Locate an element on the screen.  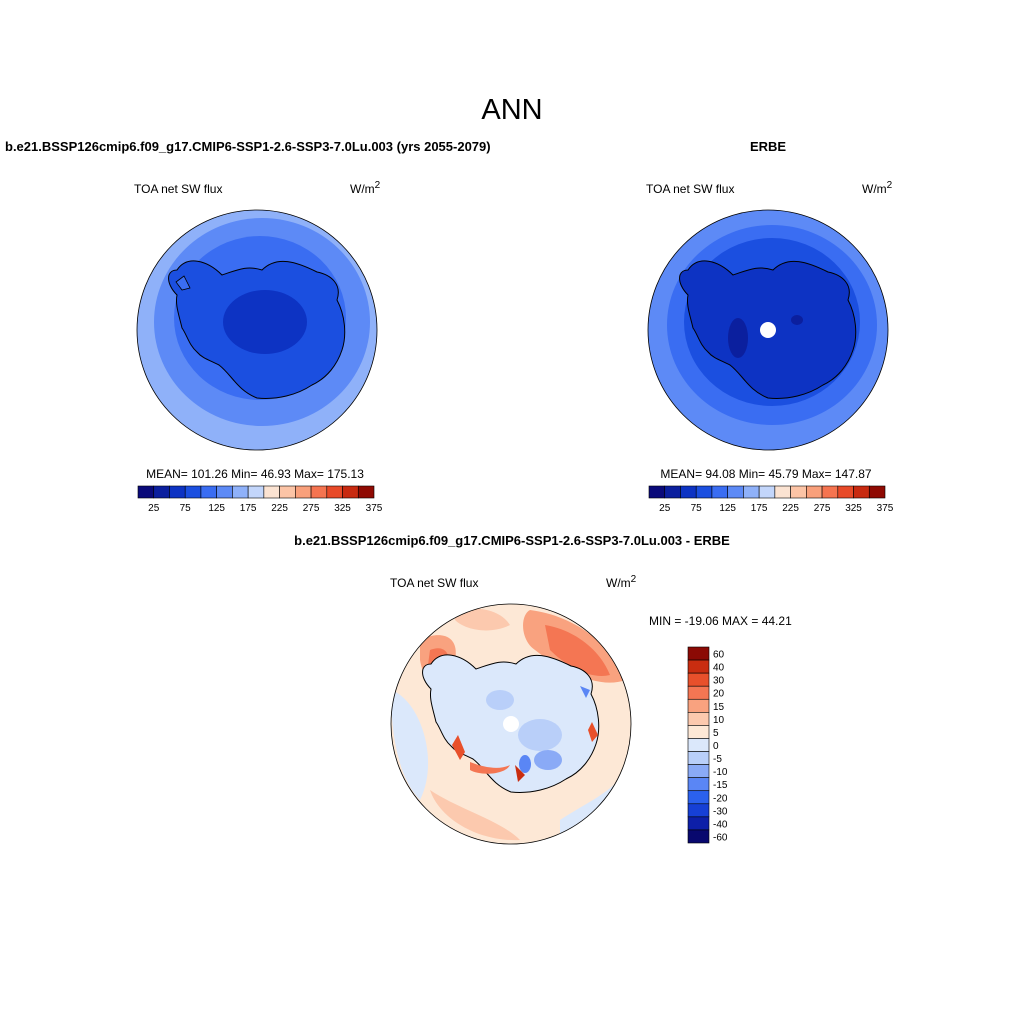
panel-obs-colorbar: 25 75 125 175 225 275 325 375 is located at coordinates (771, 499).